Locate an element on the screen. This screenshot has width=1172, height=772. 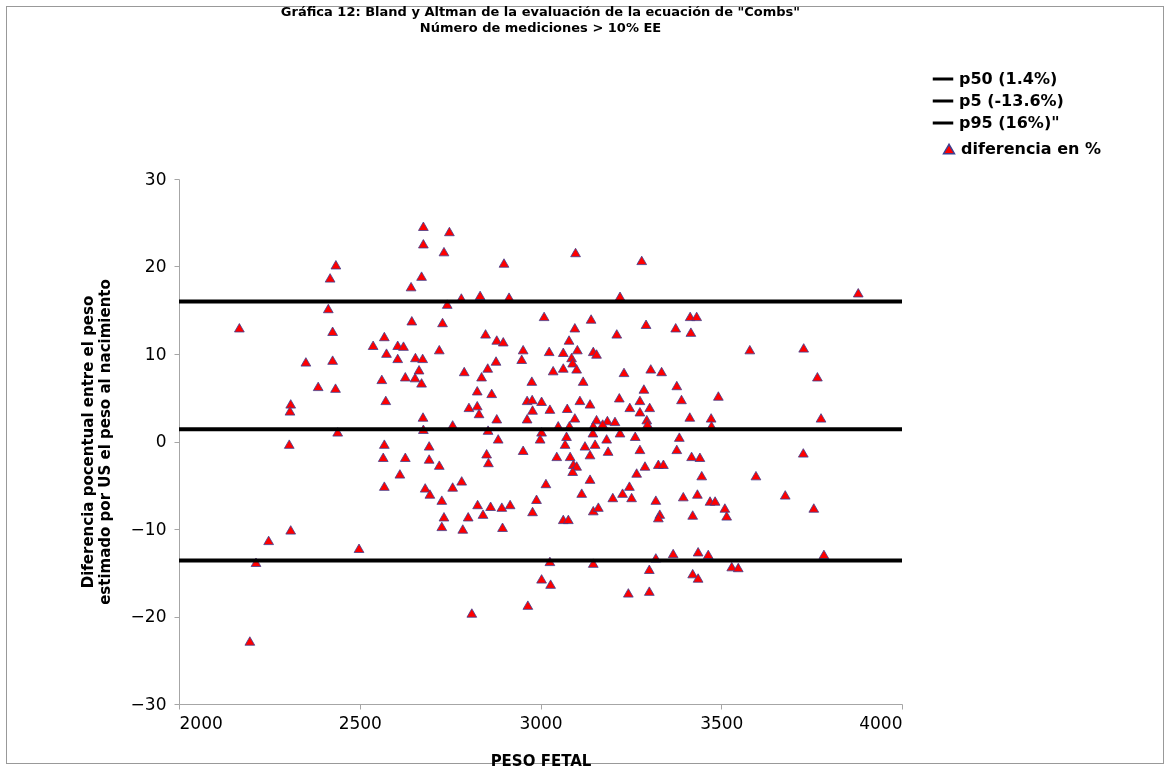
legend-label: p5 (-13.6%) is located at coordinates (1011, 100).